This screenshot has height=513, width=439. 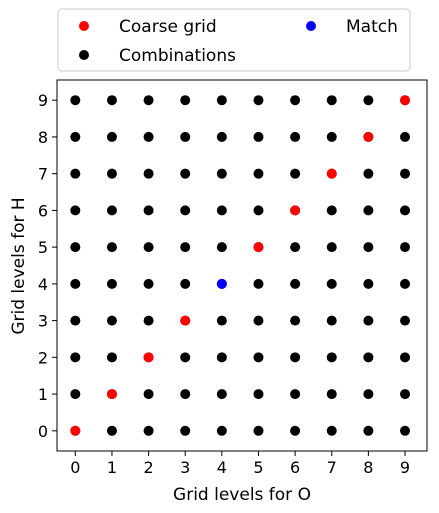 I want to click on legend-marker-combinations, so click(x=84, y=55).